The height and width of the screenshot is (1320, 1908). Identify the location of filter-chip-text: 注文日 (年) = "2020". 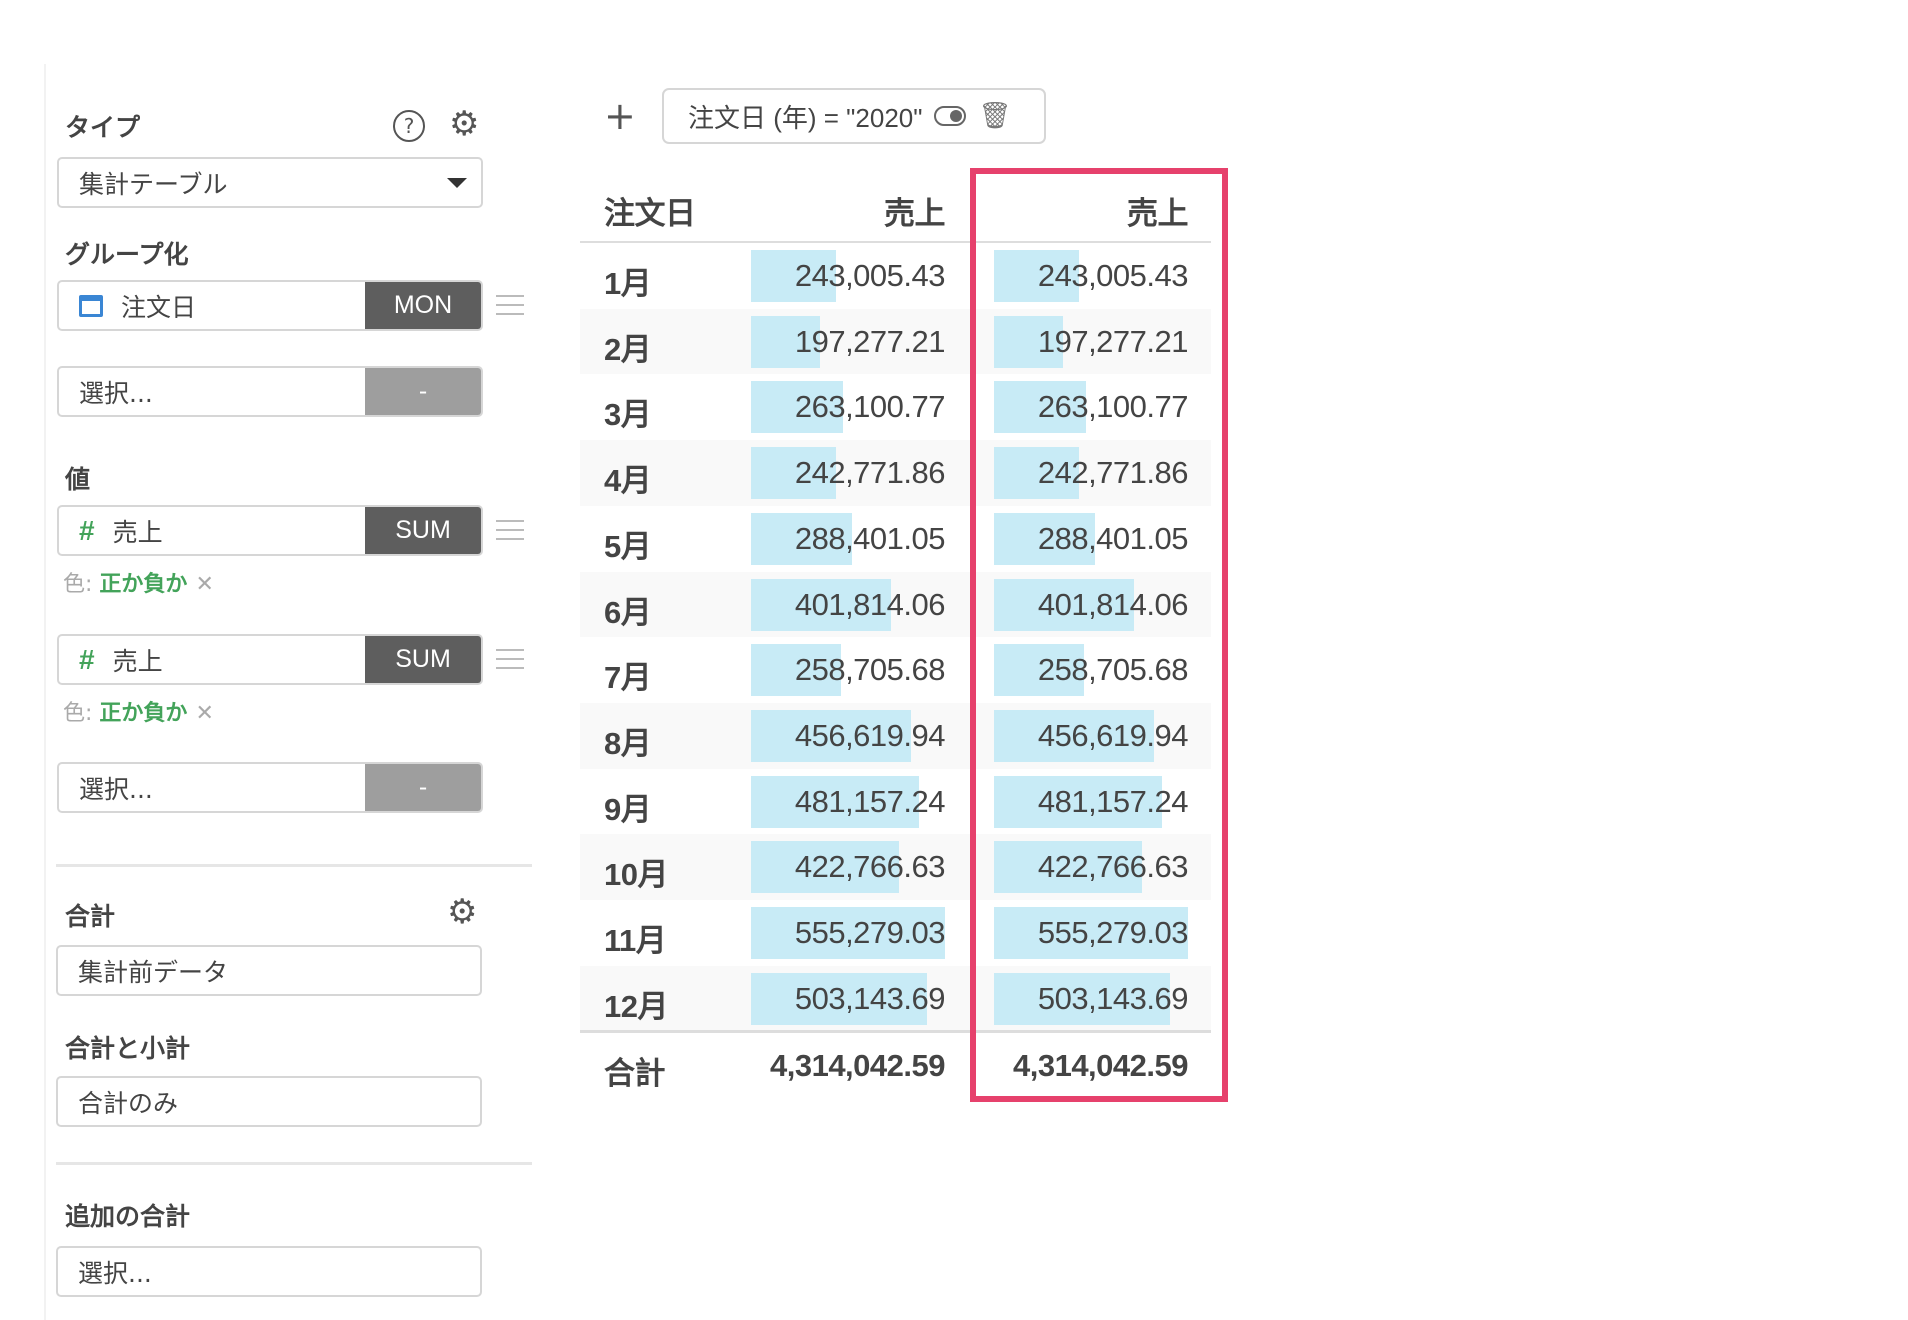
(805, 117).